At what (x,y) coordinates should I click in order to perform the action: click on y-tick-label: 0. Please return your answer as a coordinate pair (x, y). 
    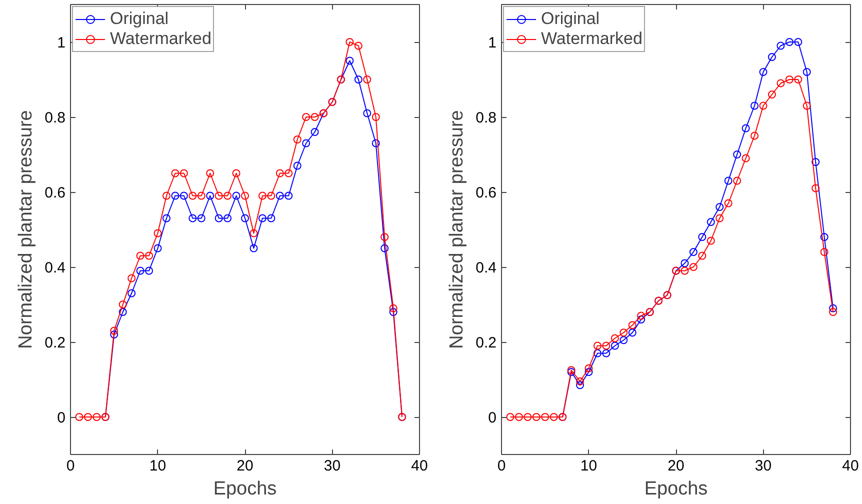
    Looking at the image, I should click on (61, 418).